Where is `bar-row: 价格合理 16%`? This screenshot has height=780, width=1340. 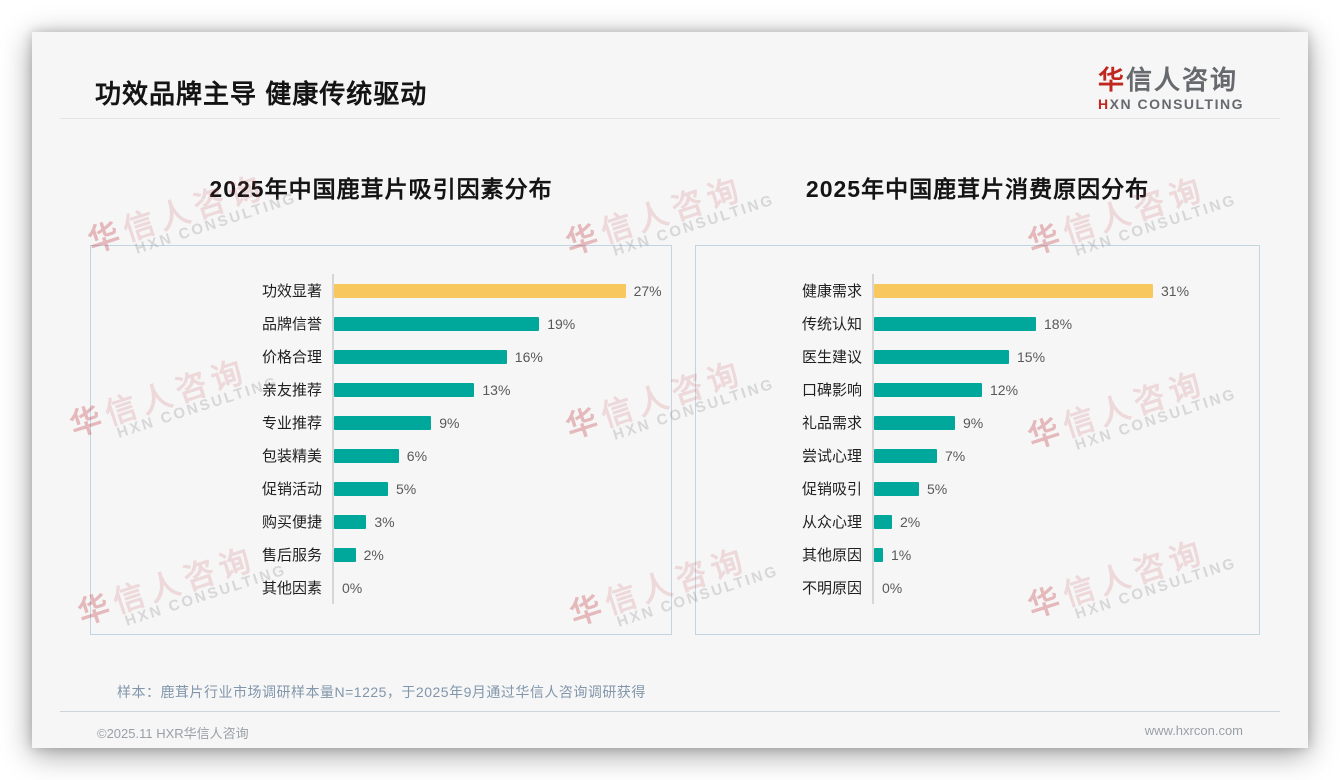 bar-row: 价格合理 16% is located at coordinates (381, 356).